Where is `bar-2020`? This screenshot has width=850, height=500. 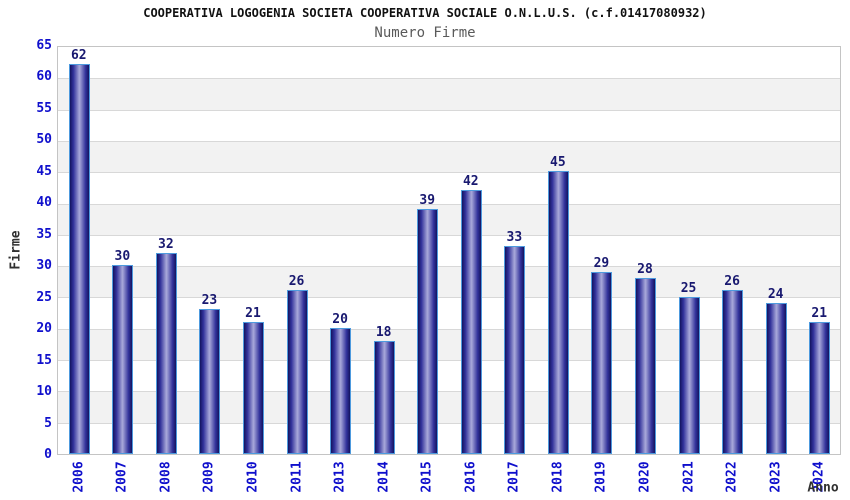
bar-2020 is located at coordinates (645, 365).